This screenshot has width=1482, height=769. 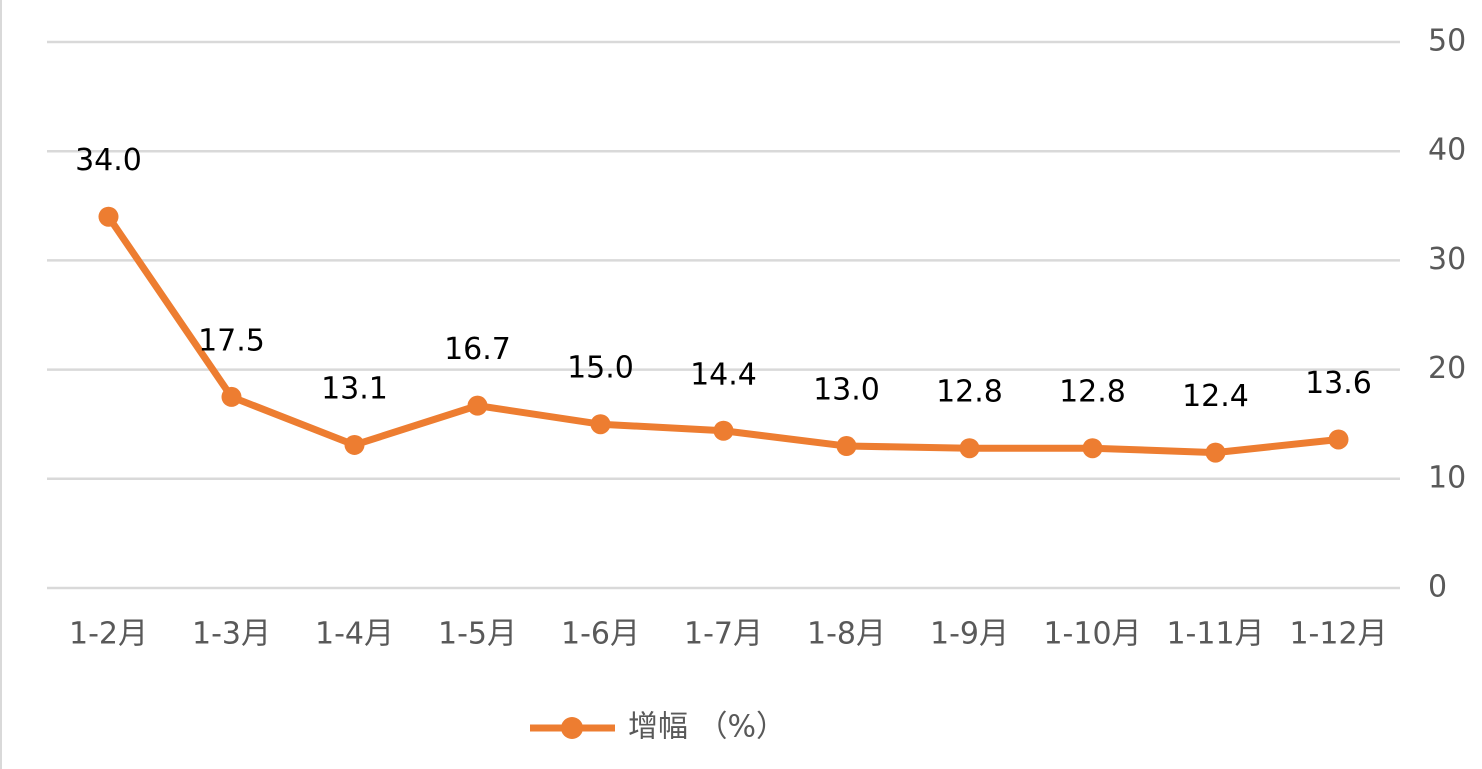 What do you see at coordinates (1215, 634) in the screenshot?
I see `x-tick-label: 1-11月` at bounding box center [1215, 634].